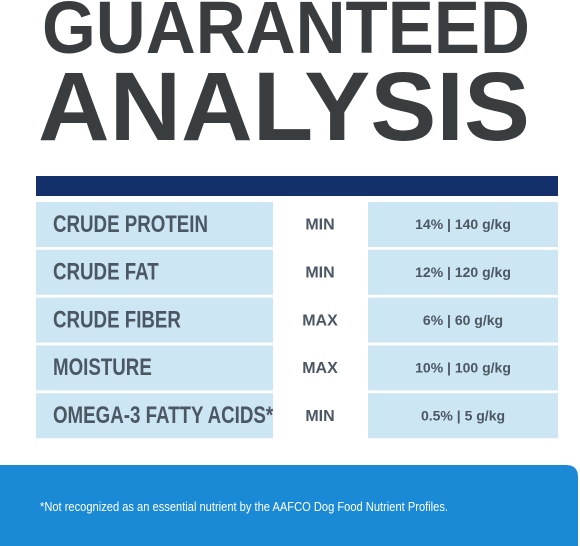  I want to click on title-line: GUARANTEED, so click(286, 34).